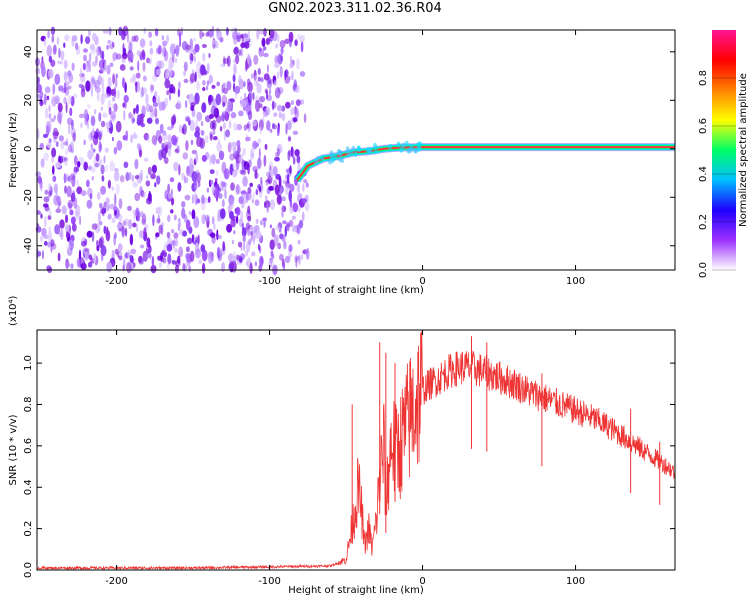 Image resolution: width=750 pixels, height=600 pixels. What do you see at coordinates (28, 51) in the screenshot?
I see `y-tick-label: 40` at bounding box center [28, 51].